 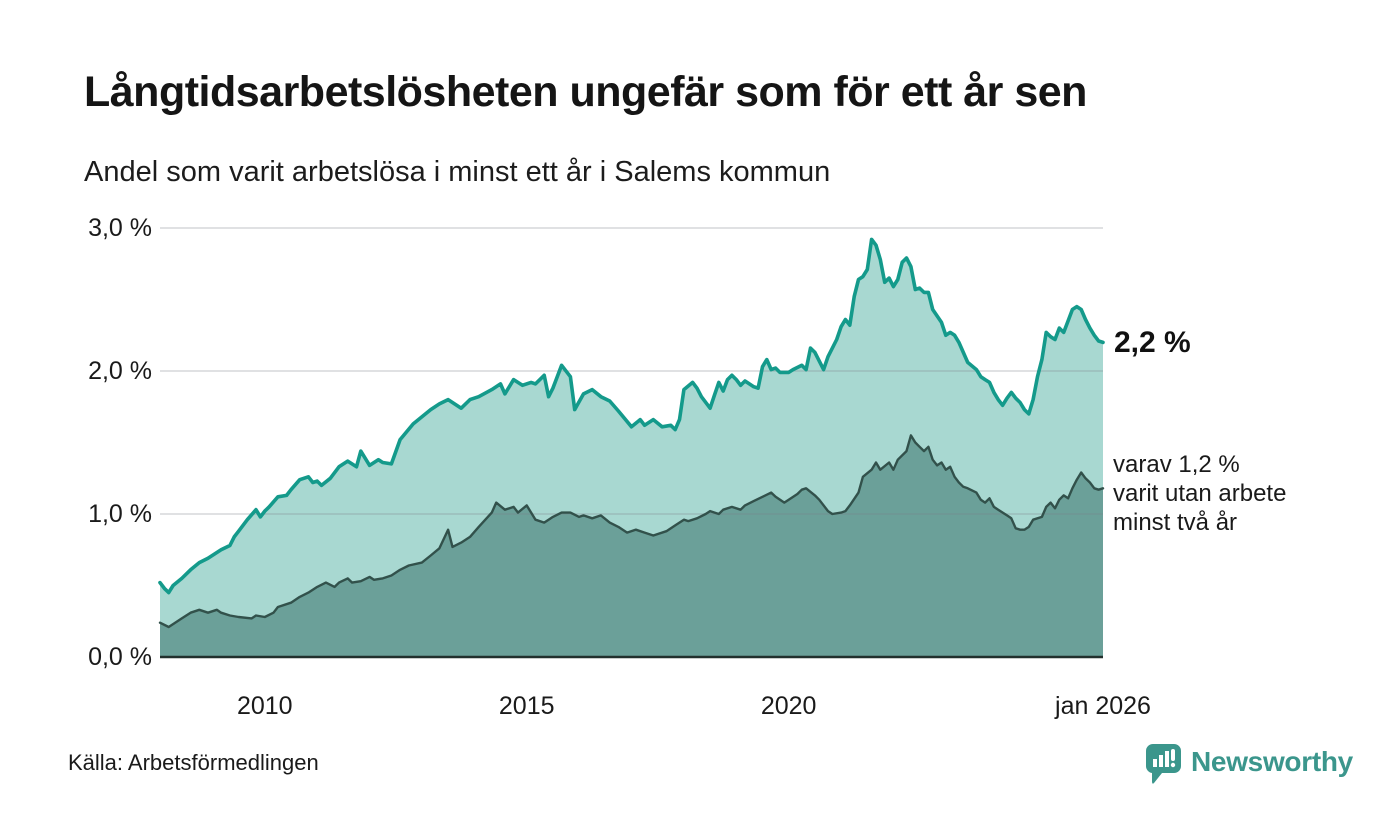 I want to click on logo-bubble-shape, so click(x=1163, y=764).